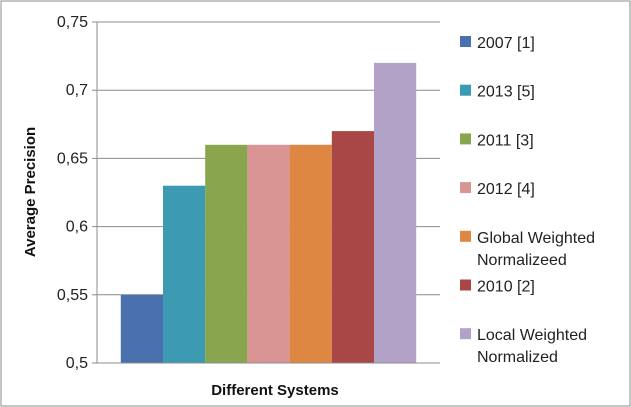  I want to click on legend-label: Local Weighted Normalized, so click(532, 346).